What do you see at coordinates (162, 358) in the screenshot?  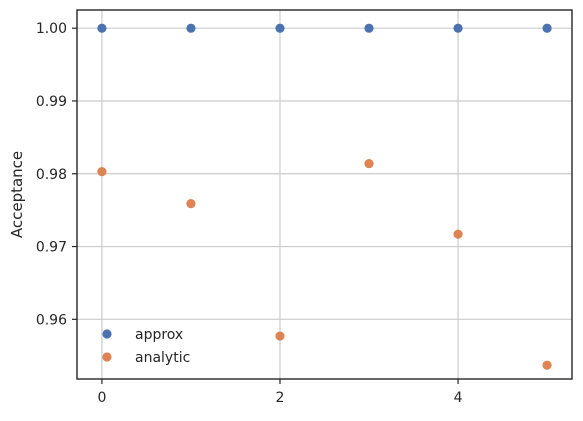 I see `legend-label-analytic: analytic` at bounding box center [162, 358].